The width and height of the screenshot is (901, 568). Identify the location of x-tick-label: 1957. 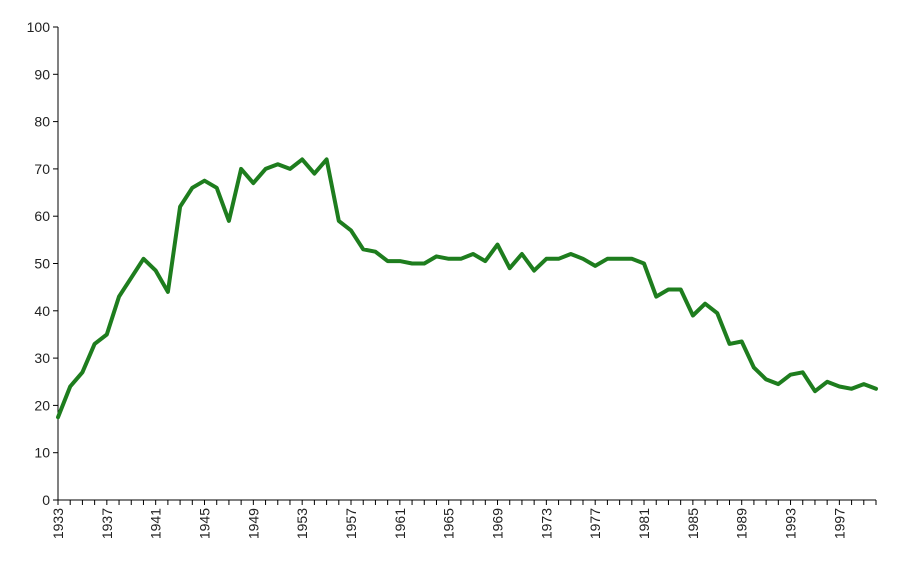
(351, 523).